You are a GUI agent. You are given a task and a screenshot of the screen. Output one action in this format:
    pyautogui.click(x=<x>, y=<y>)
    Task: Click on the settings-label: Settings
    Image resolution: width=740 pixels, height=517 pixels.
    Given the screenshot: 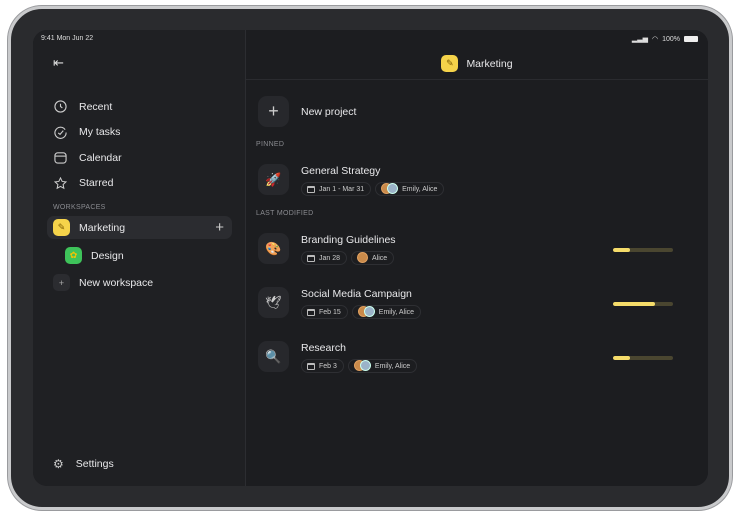 What is the action you would take?
    pyautogui.click(x=94, y=464)
    